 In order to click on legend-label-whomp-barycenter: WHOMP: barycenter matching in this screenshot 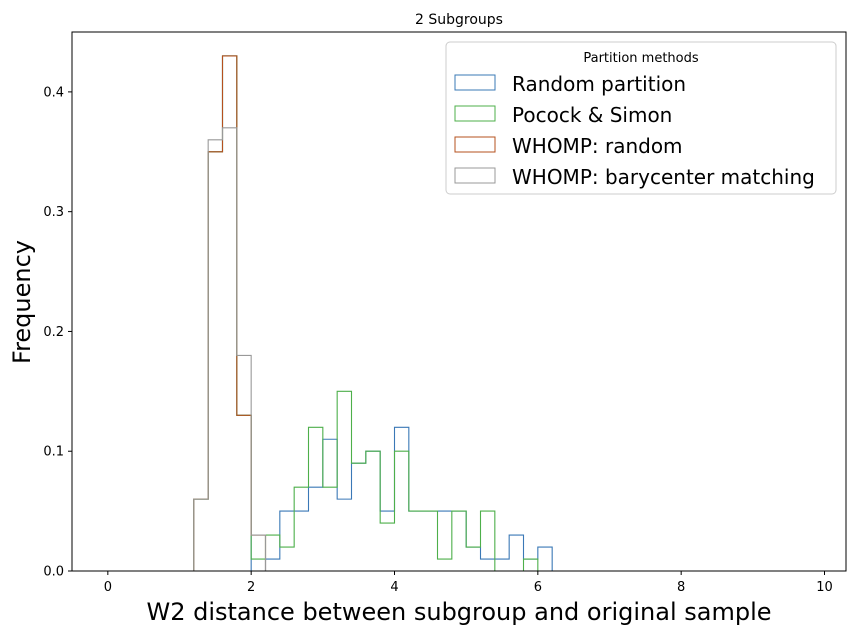, I will do `click(663, 177)`.